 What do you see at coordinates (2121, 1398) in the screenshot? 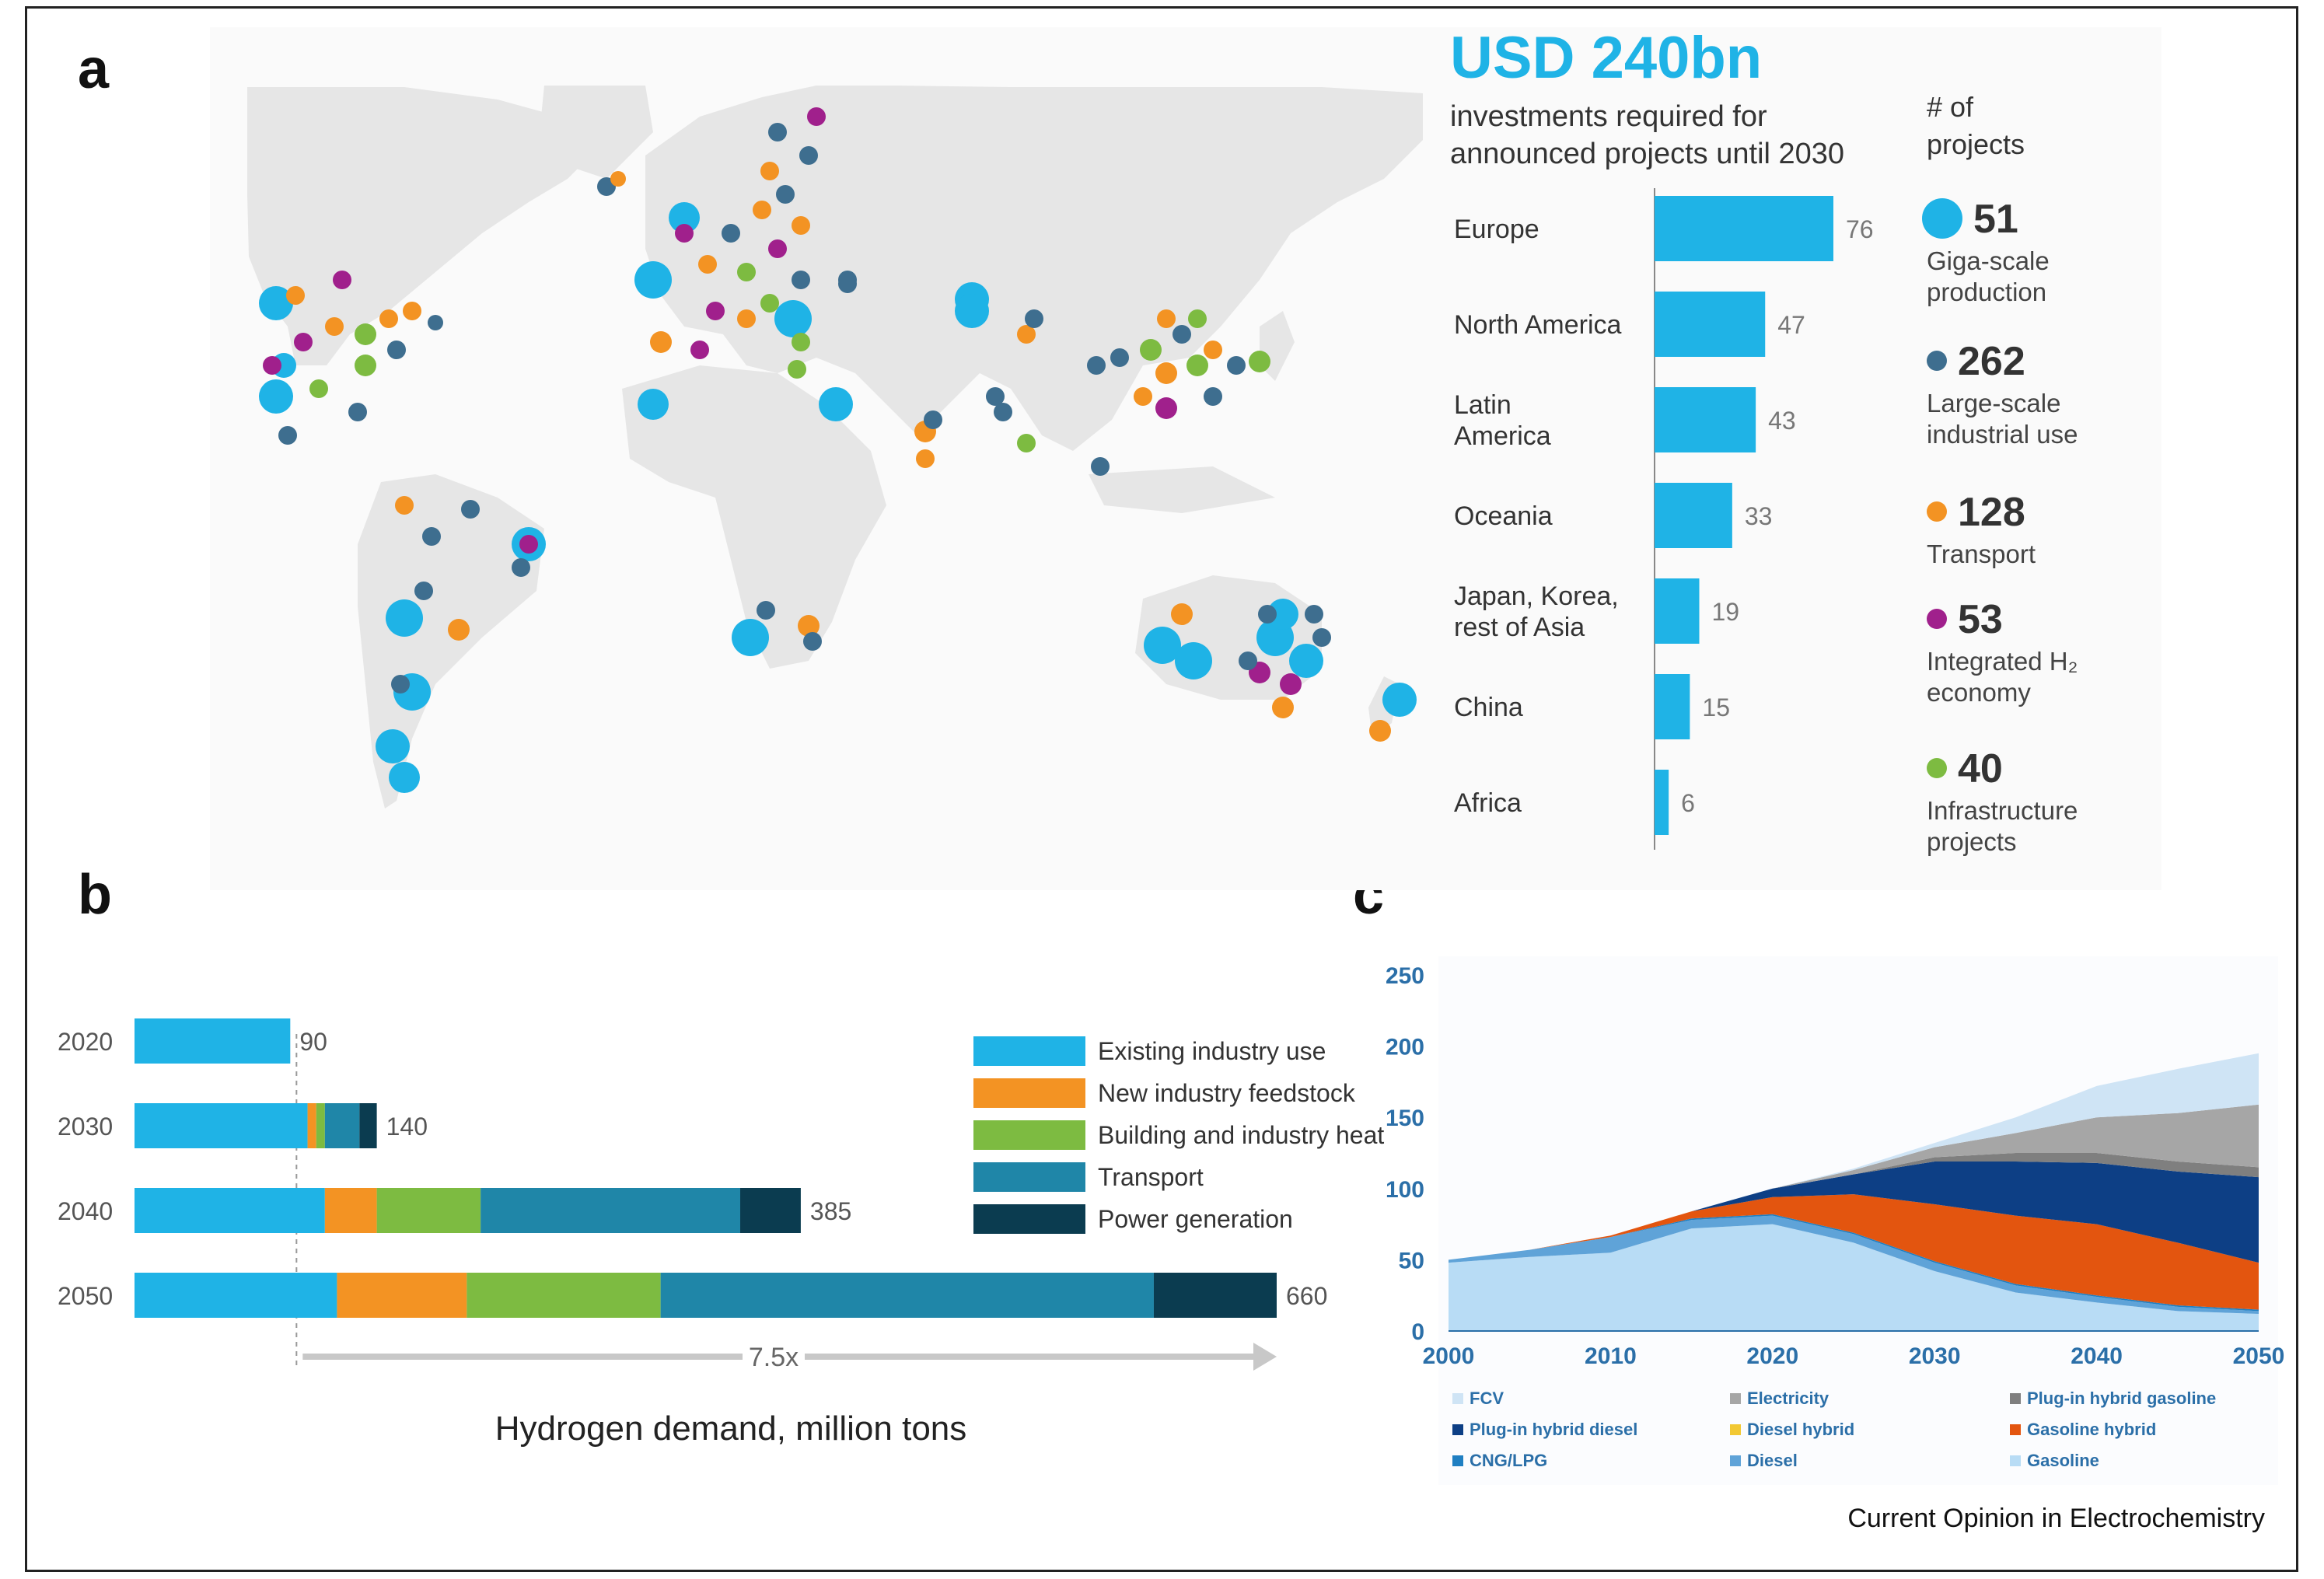
I see `legend-entry: Plug-in hybrid gasoline` at bounding box center [2121, 1398].